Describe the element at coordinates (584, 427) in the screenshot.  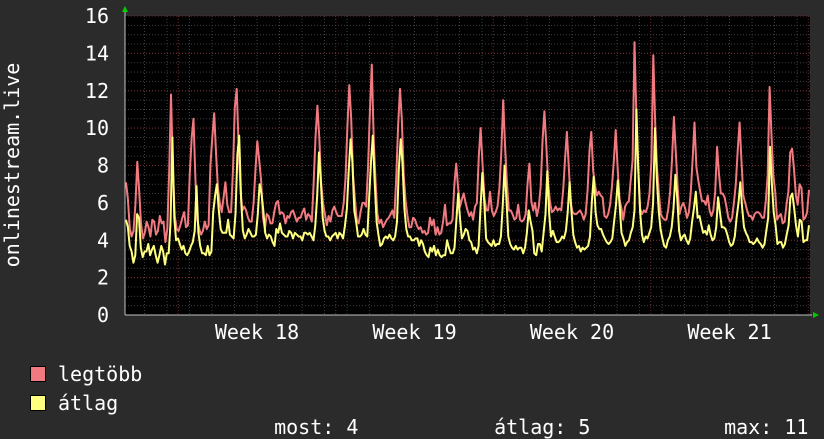
I see `stat-avg-value: 5` at that location.